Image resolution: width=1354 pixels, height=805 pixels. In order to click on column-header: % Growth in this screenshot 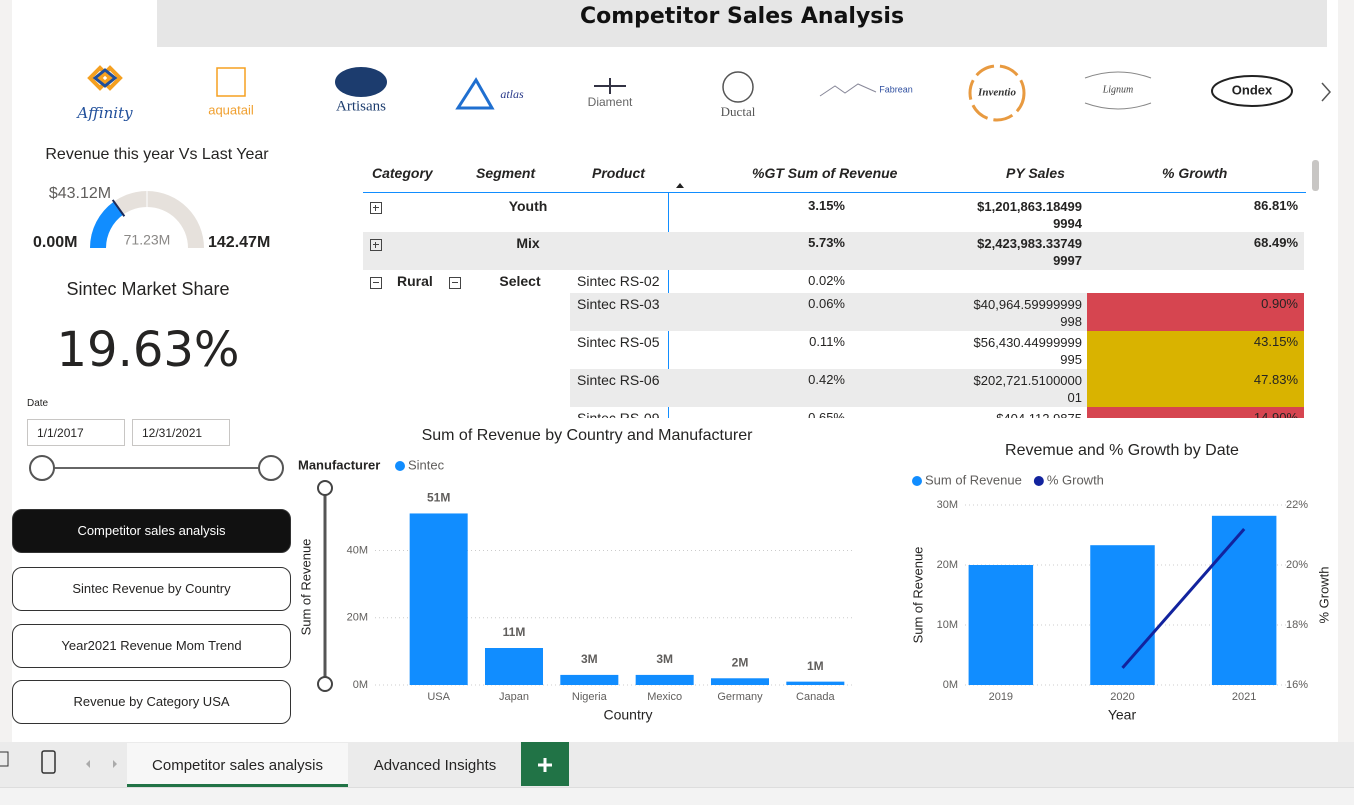, I will do `click(1195, 173)`.